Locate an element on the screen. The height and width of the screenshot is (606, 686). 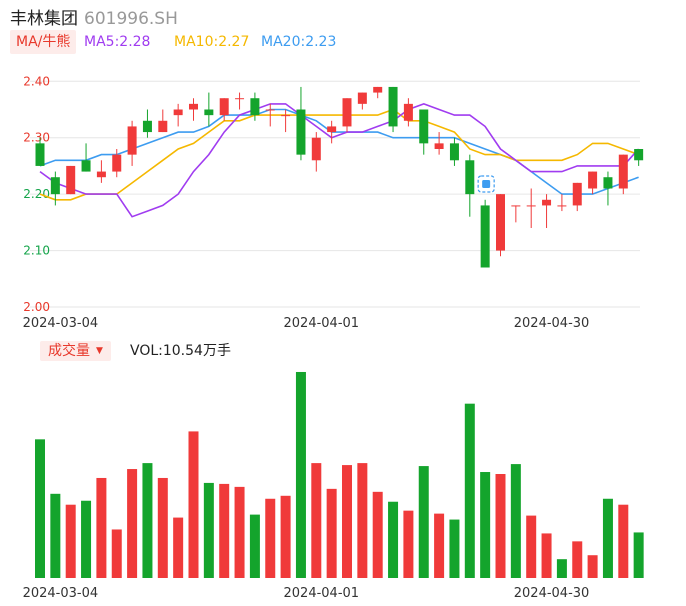
y-tick-label: 2.20 is located at coordinates (36, 194).